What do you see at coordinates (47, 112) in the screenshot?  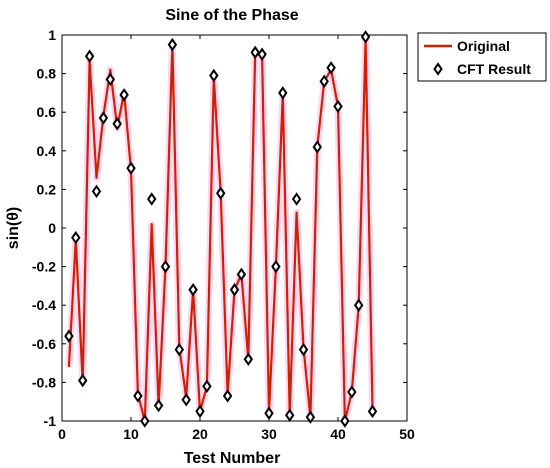 I see `y-tick-label: 0.6` at bounding box center [47, 112].